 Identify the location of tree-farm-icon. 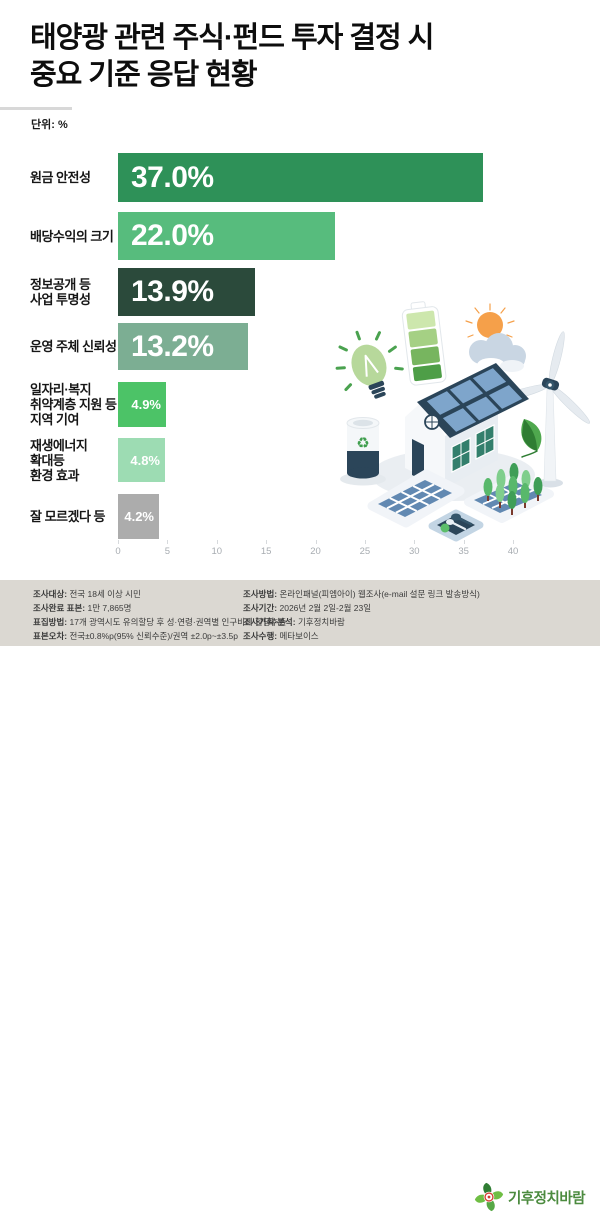
(509, 493).